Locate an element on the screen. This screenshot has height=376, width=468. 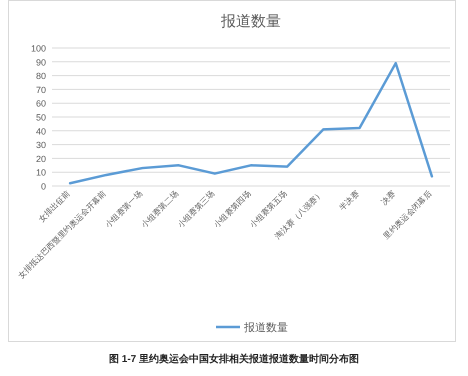
x-tick-label: 决赛 is located at coordinates (388, 198).